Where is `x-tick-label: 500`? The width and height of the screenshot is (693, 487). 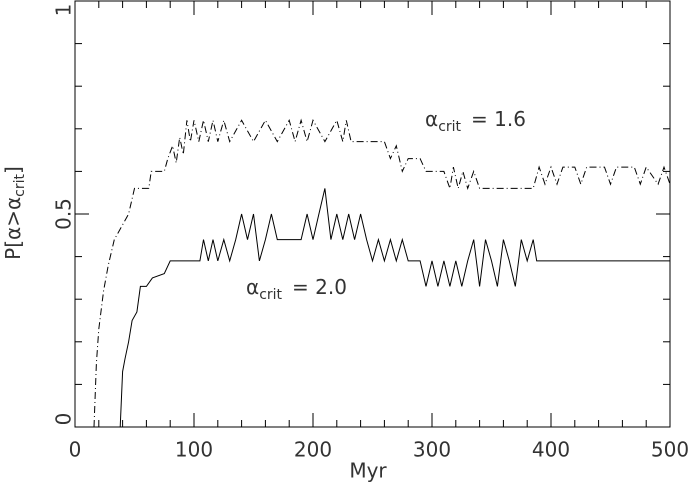 x-tick-label: 500 is located at coordinates (670, 450).